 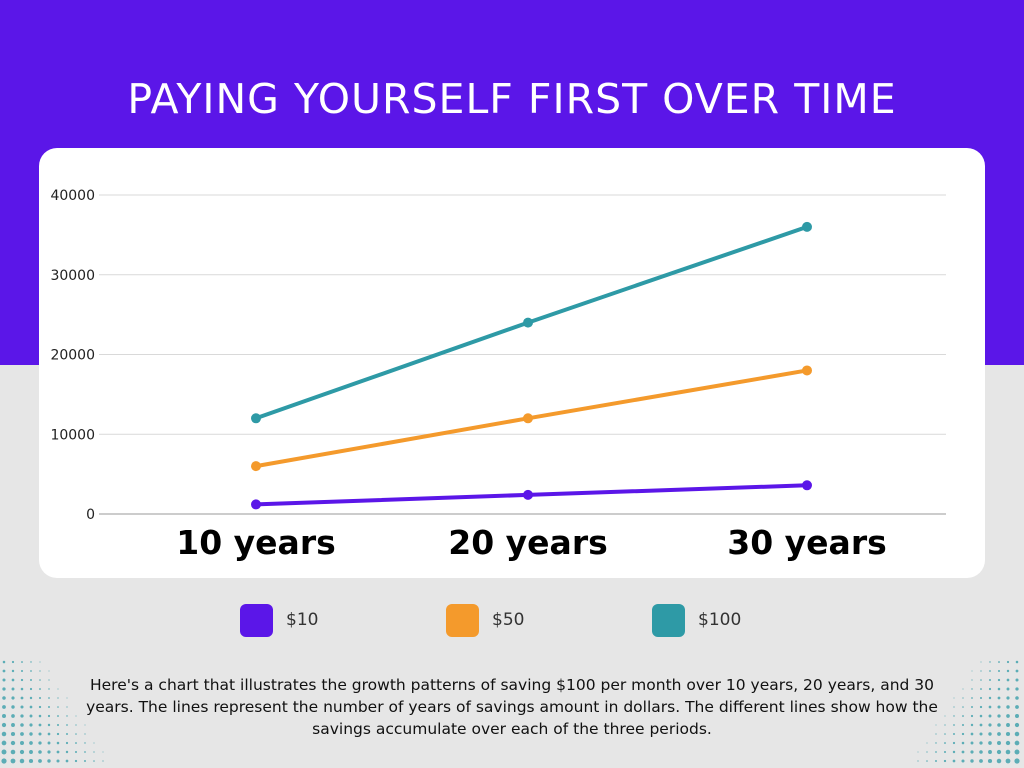 I want to click on y-axis-ticks: 0 10000 20000 30000 40000, so click(x=72, y=355).